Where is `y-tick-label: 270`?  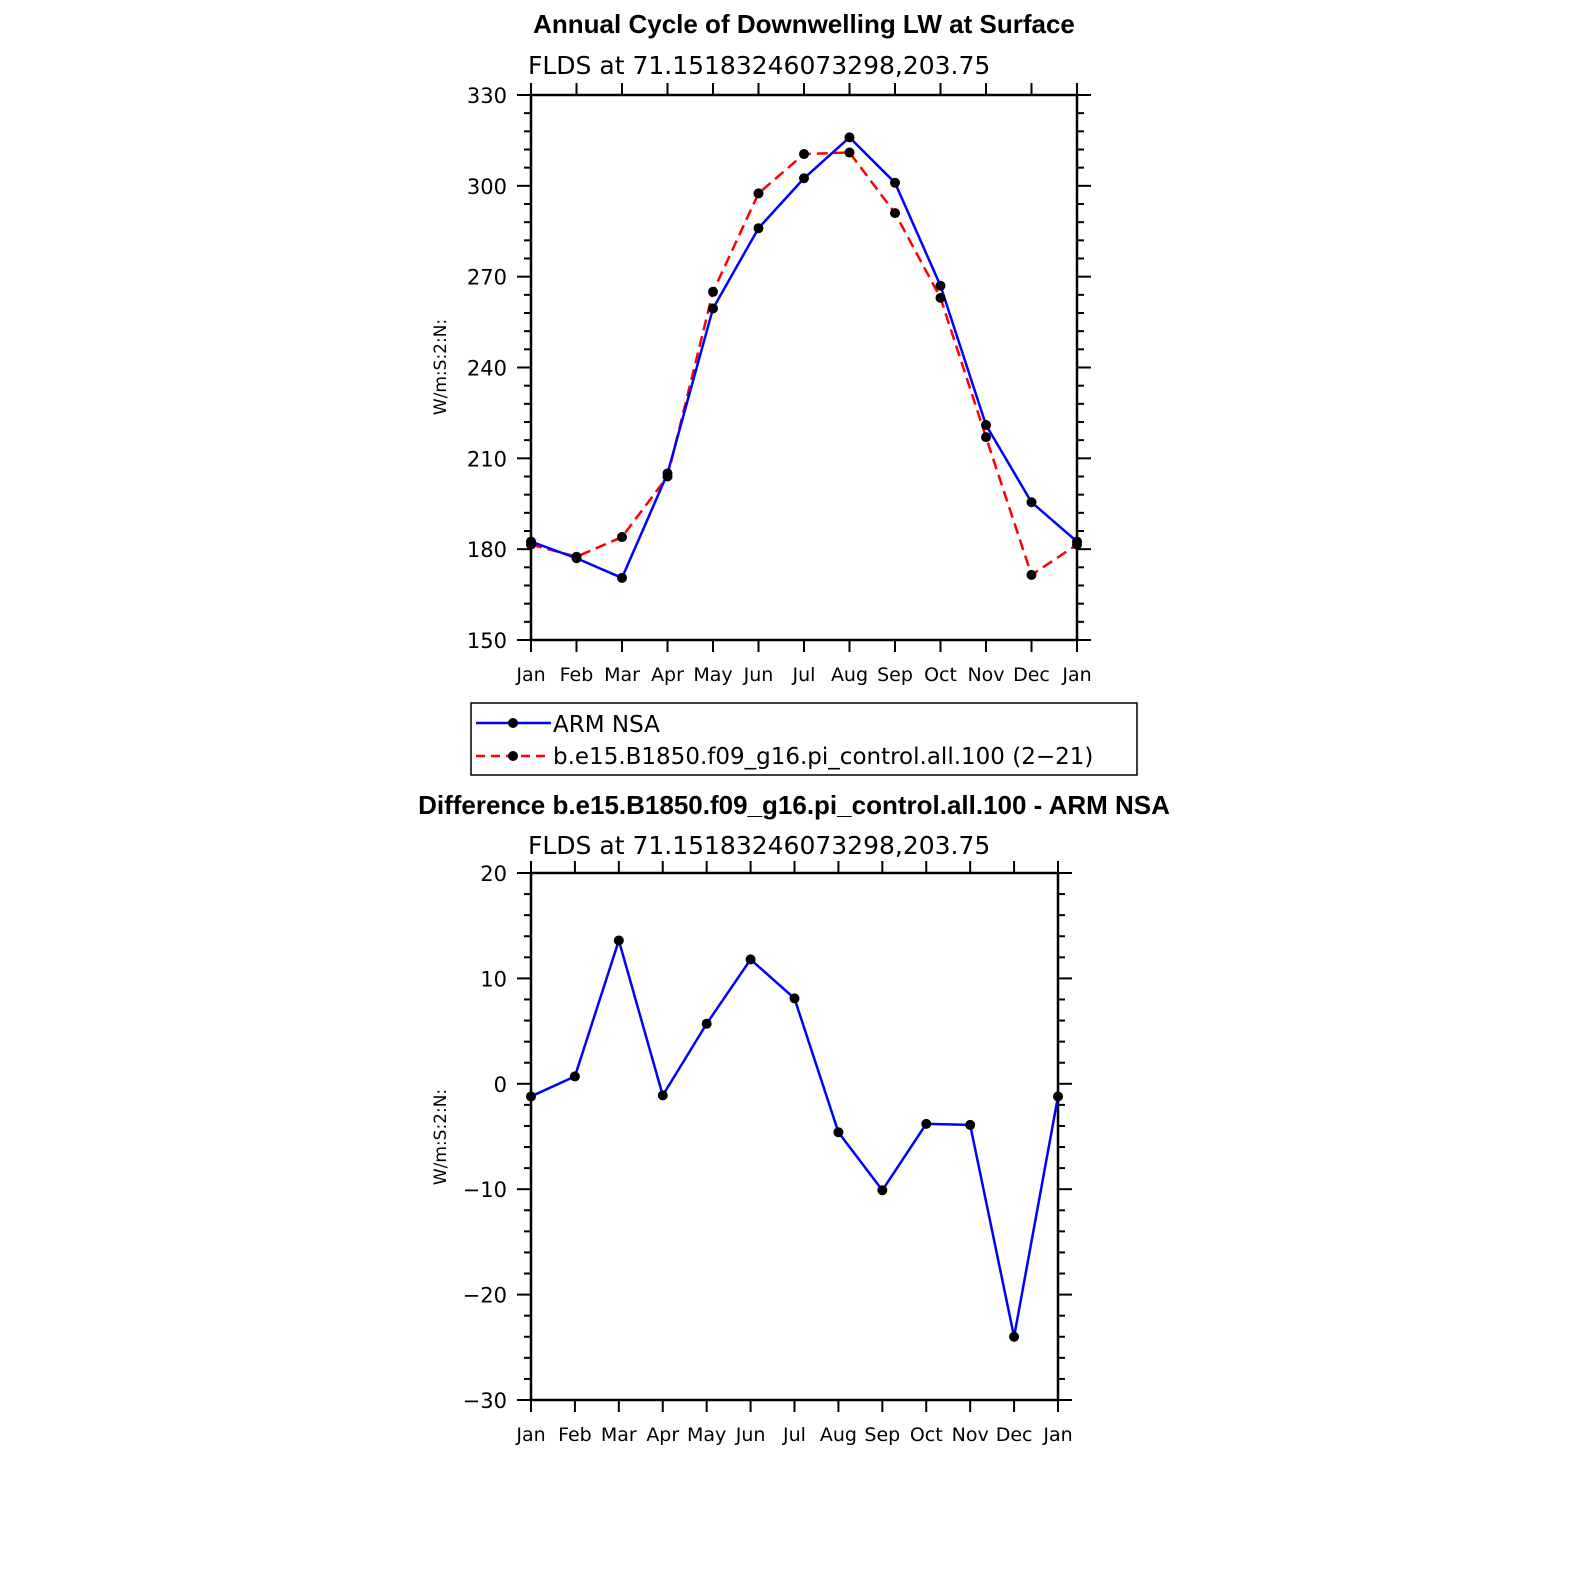
y-tick-label: 270 is located at coordinates (487, 278).